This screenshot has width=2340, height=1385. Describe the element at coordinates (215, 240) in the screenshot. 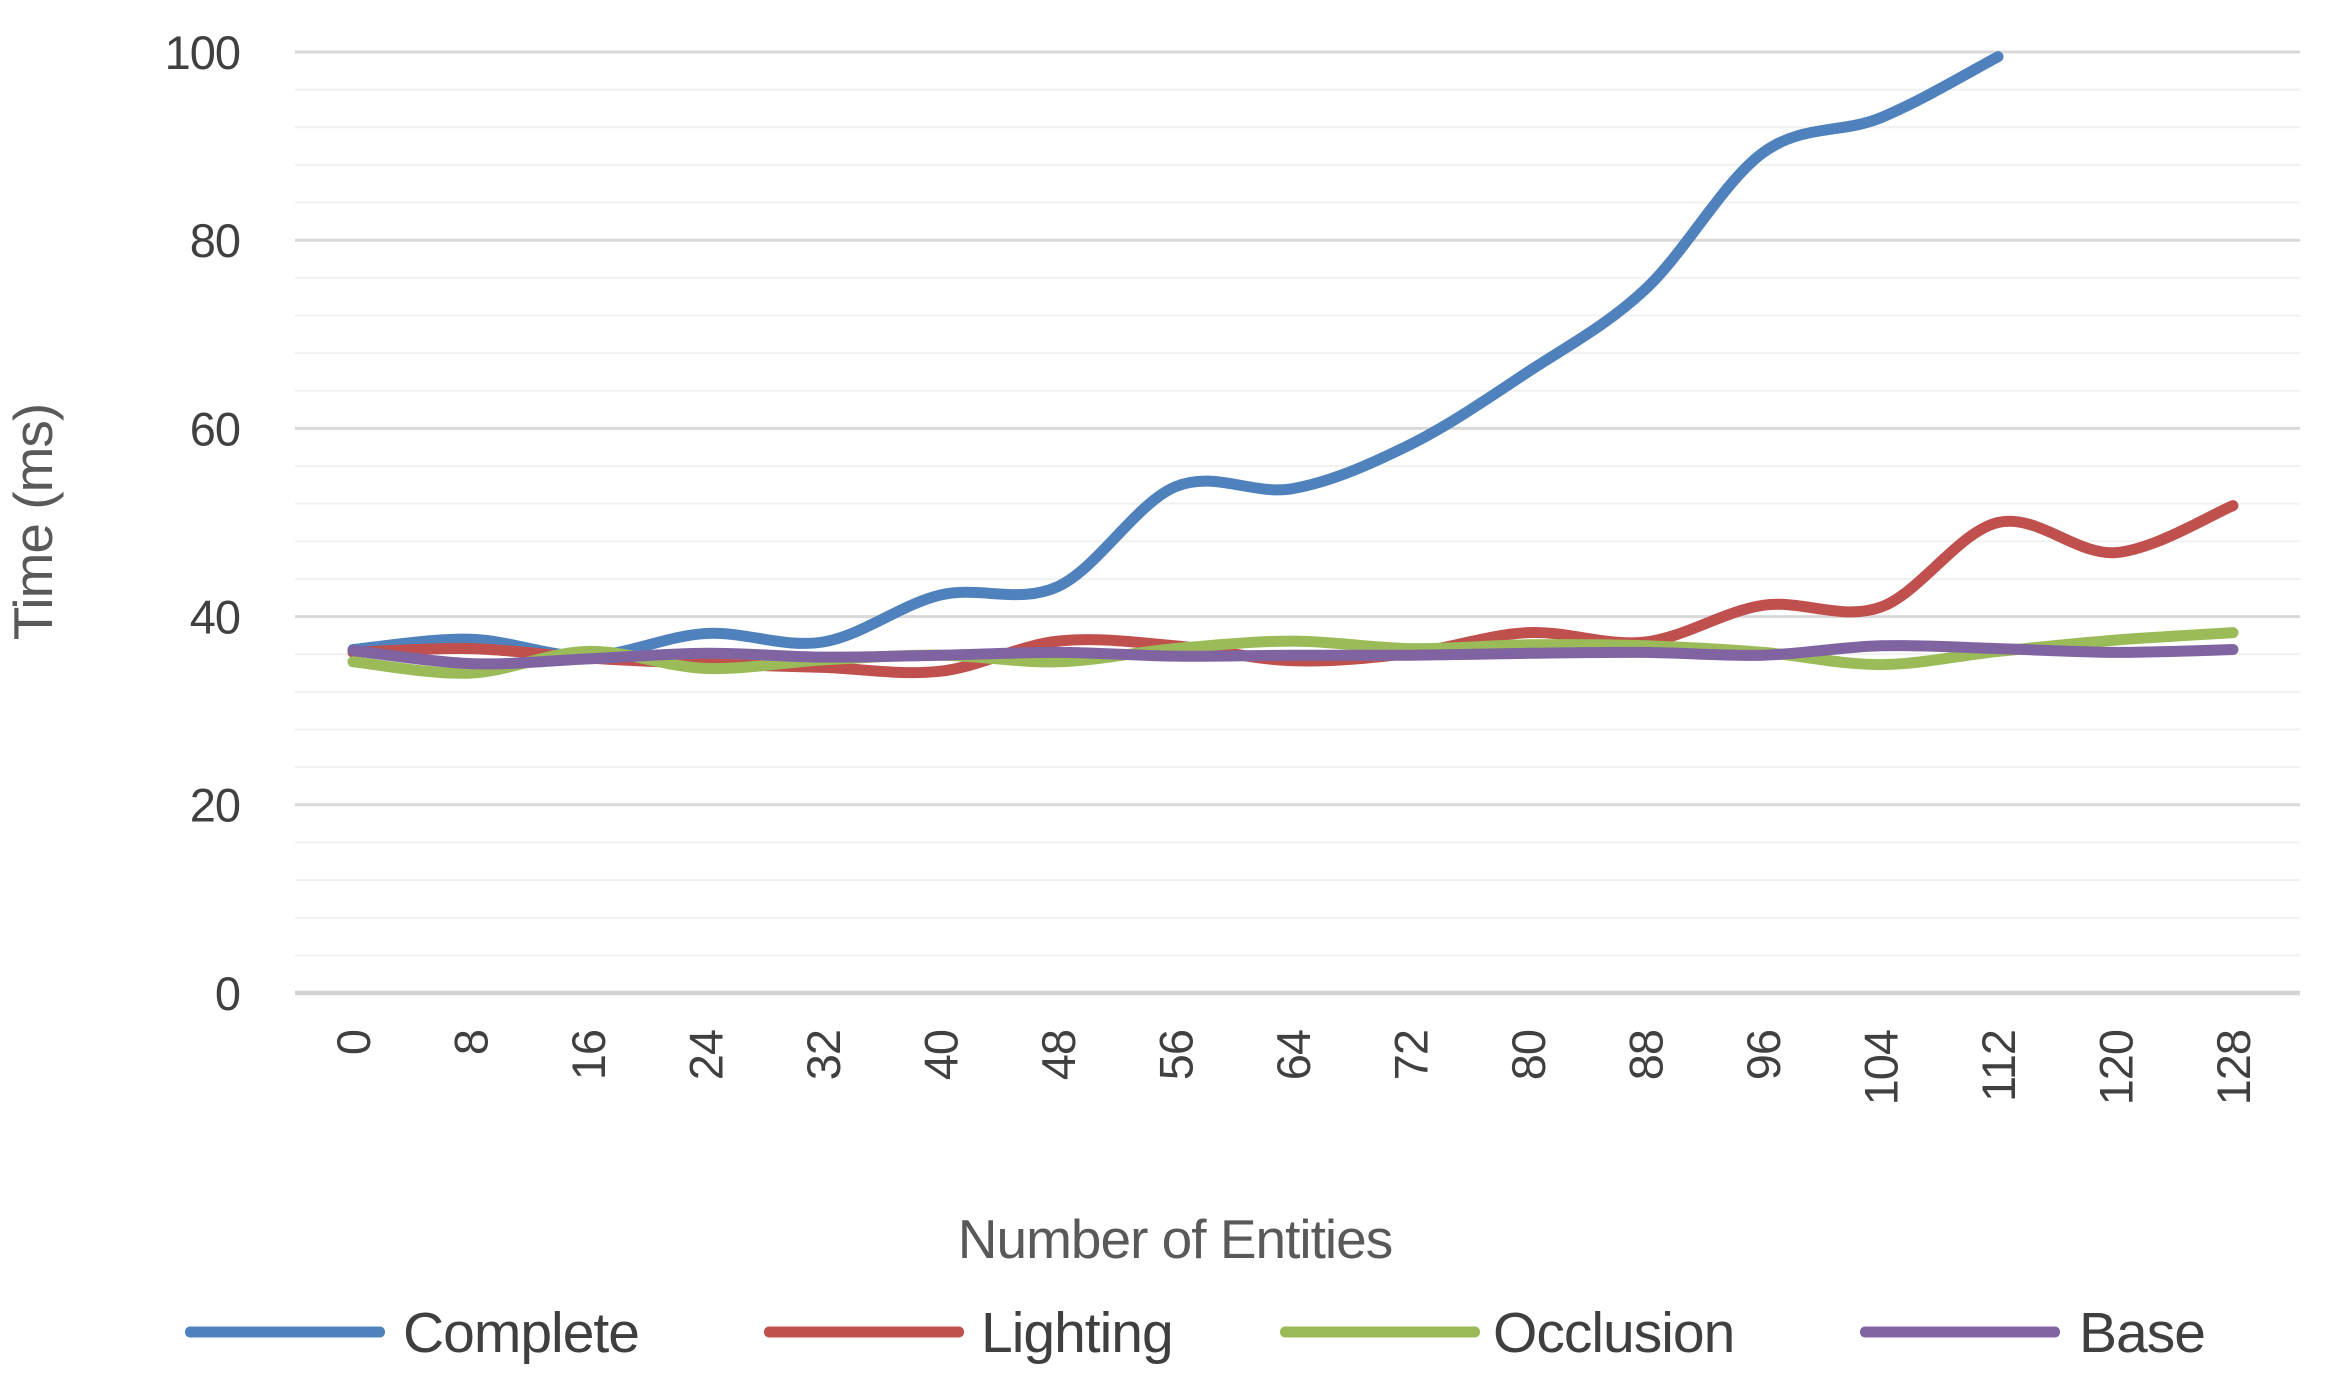

I see `y-tick-label: 80` at that location.